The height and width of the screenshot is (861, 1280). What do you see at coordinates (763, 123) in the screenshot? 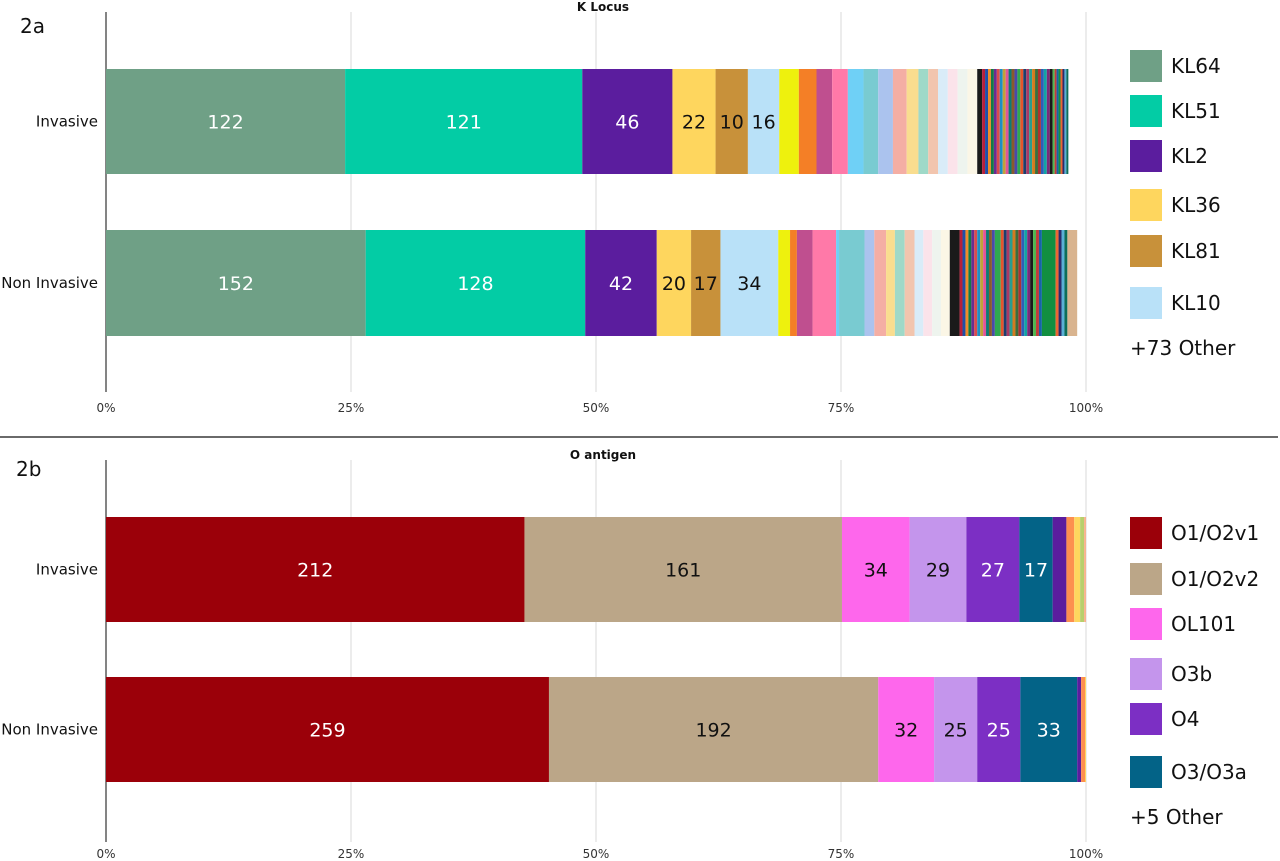
I see `data-label: 16` at bounding box center [763, 123].